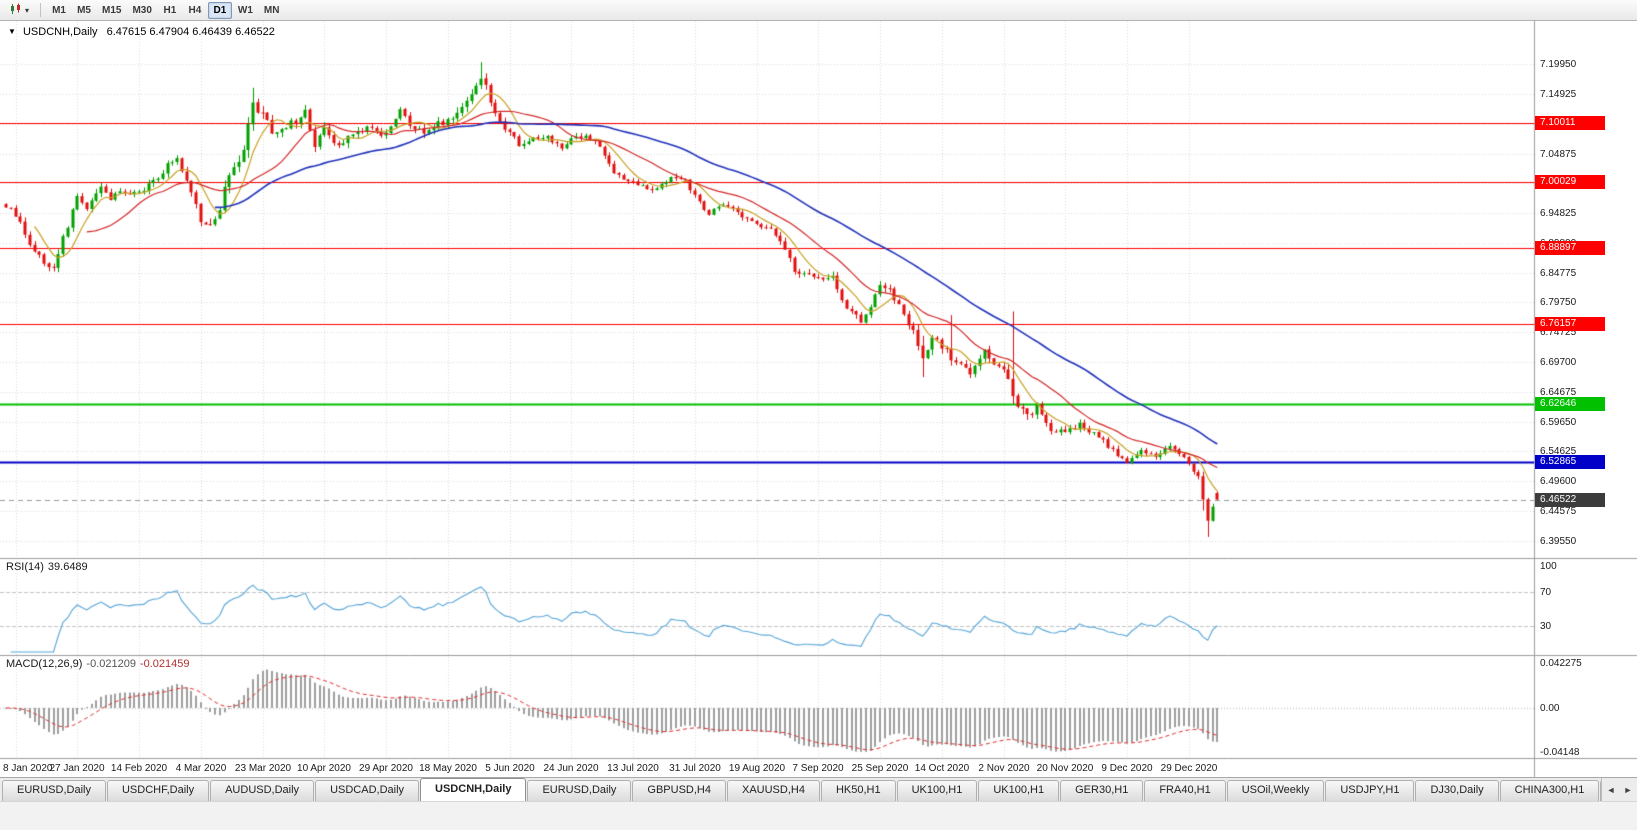 This screenshot has width=1637, height=830. Describe the element at coordinates (27, 10) in the screenshot. I see `chevron-down-icon: ▾` at that location.